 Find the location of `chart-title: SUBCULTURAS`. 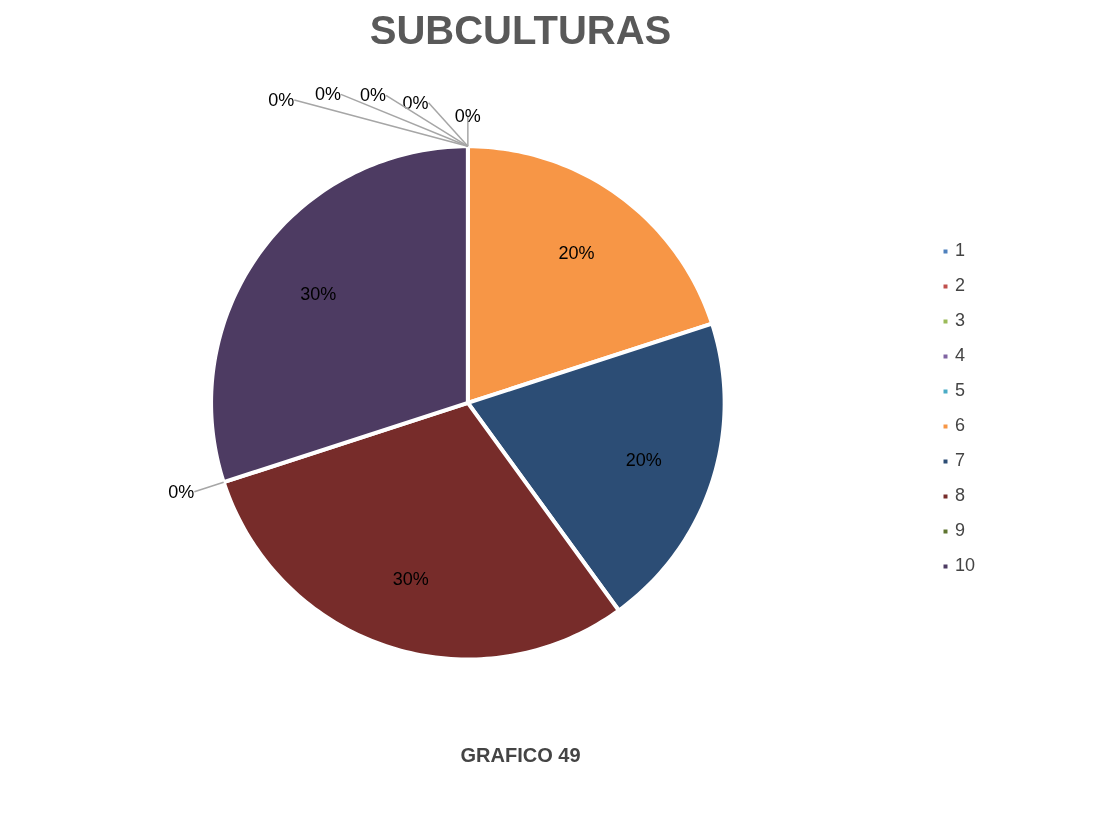

chart-title: SUBCULTURAS is located at coordinates (520, 29).